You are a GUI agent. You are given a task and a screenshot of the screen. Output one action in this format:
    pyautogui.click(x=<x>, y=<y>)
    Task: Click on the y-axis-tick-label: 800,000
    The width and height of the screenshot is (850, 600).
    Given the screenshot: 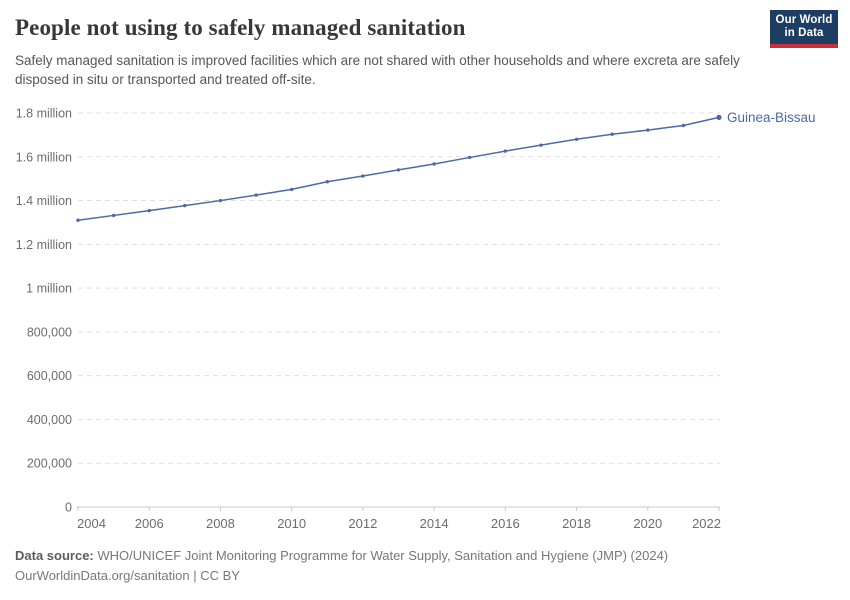 What is the action you would take?
    pyautogui.click(x=49, y=332)
    